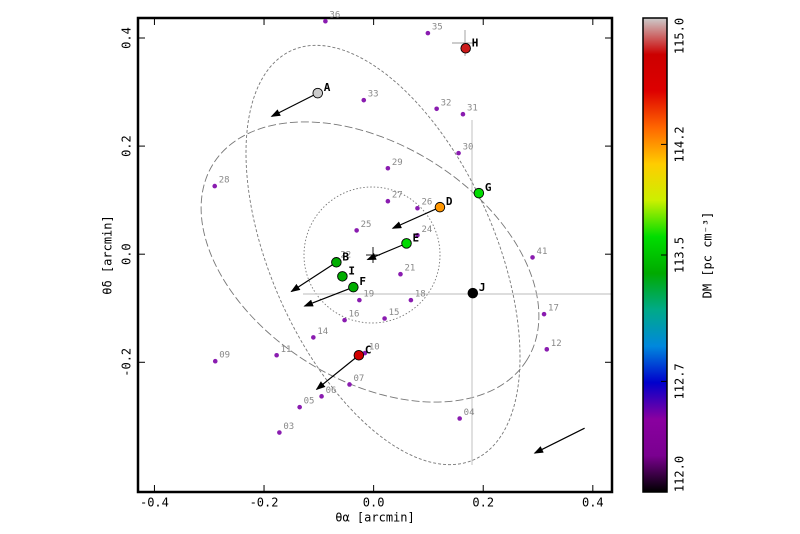  I want to click on x-axis-label: θα [arcmin], so click(374, 518).